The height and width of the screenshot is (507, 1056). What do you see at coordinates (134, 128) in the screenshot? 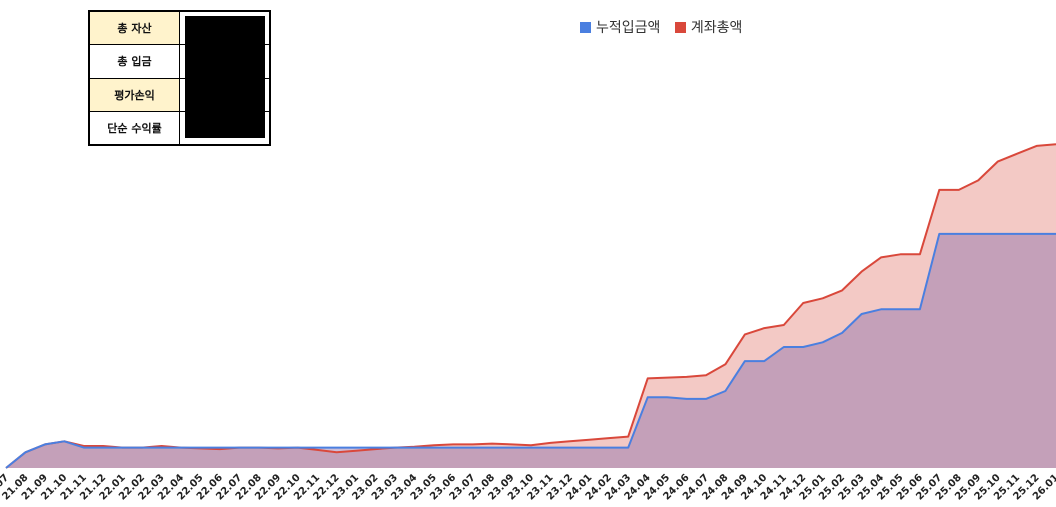
I see `summary-label-simple-return: 단순 수익률` at bounding box center [134, 128].